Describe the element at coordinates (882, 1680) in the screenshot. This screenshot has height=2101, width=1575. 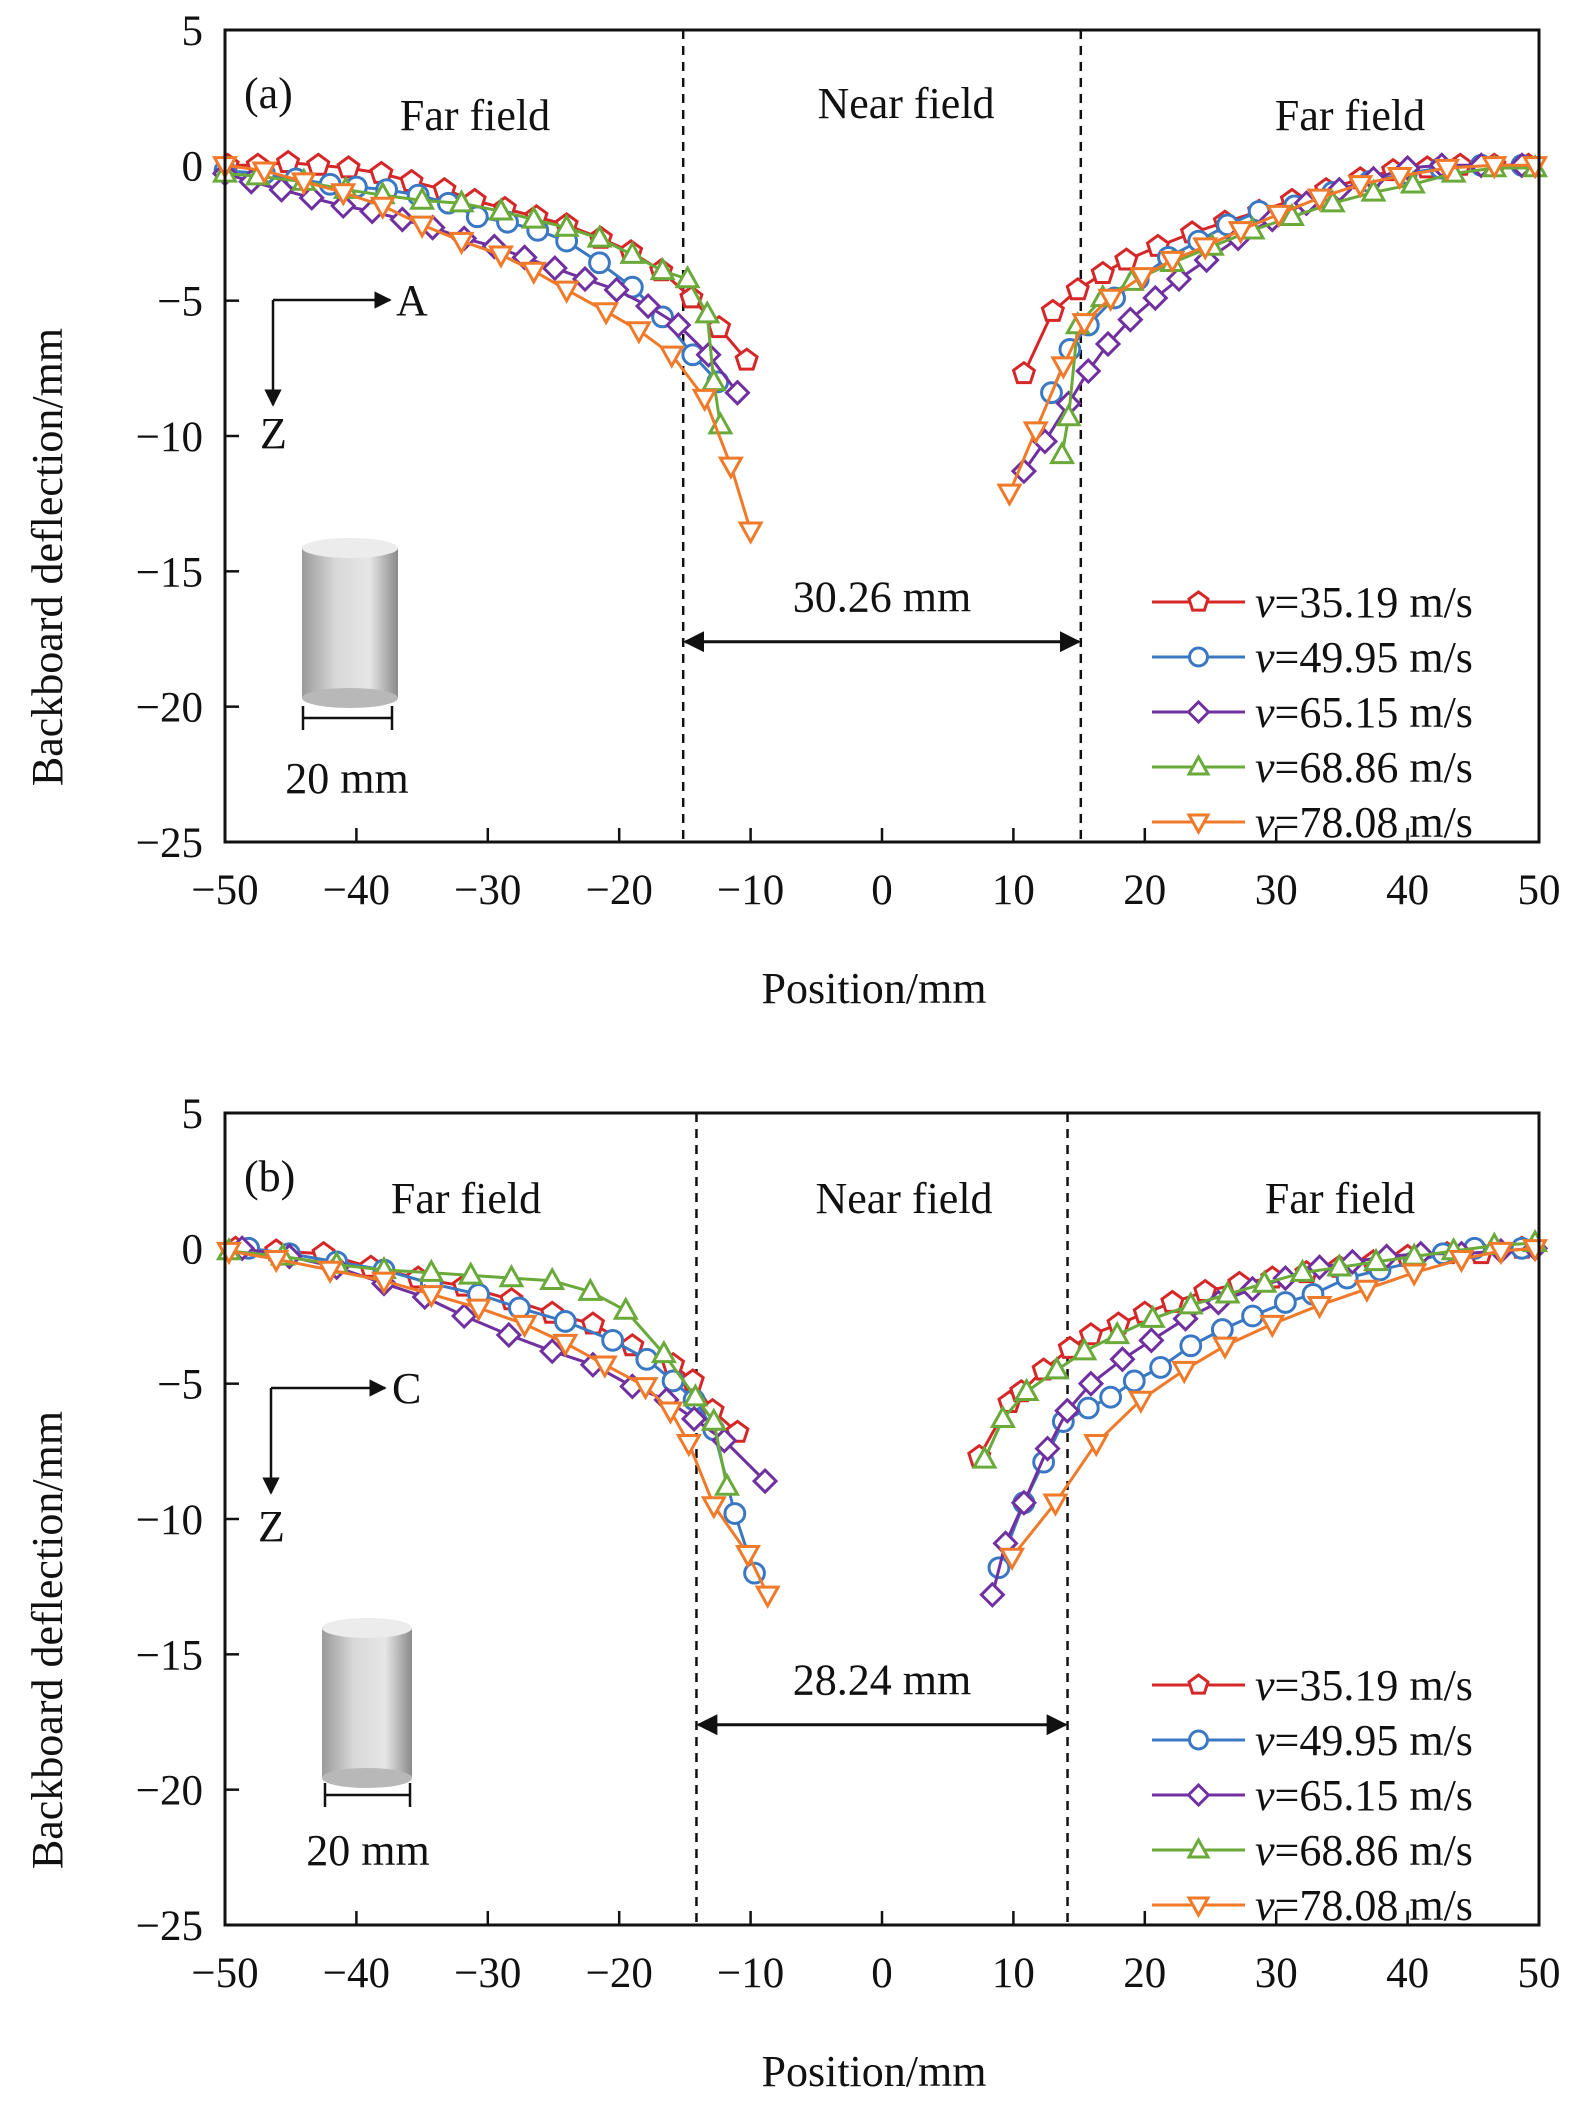
I see `near-field-width-label: 28.24 mm` at that location.